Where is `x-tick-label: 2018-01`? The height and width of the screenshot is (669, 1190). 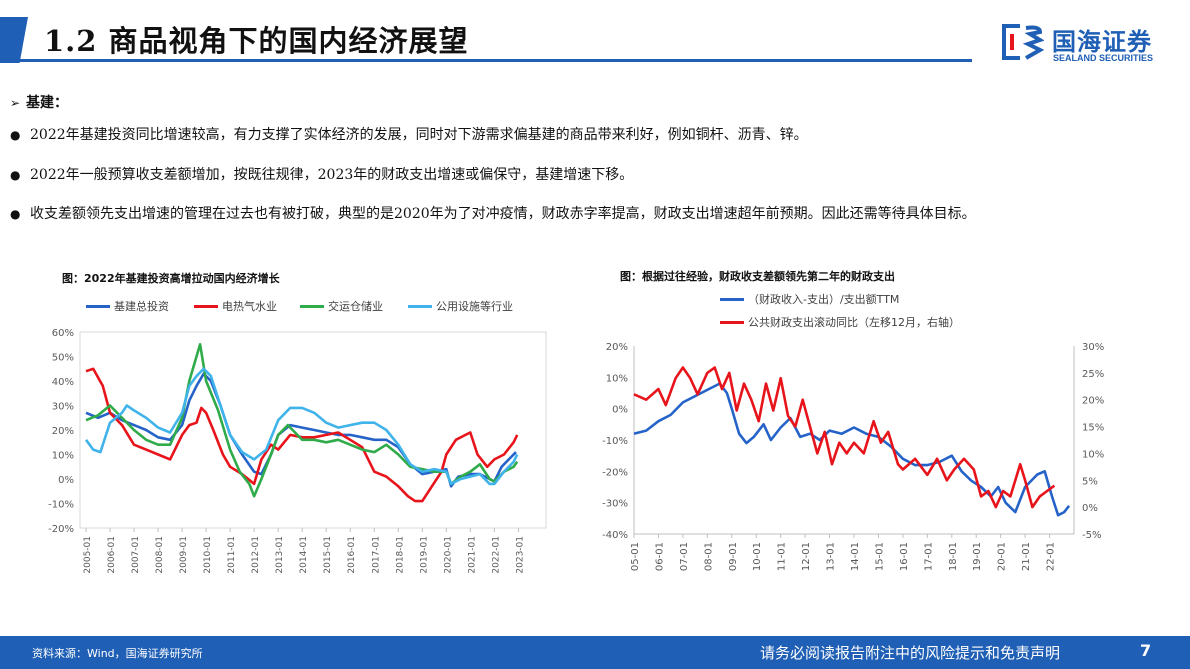
x-tick-label: 2018-01 is located at coordinates (400, 555).